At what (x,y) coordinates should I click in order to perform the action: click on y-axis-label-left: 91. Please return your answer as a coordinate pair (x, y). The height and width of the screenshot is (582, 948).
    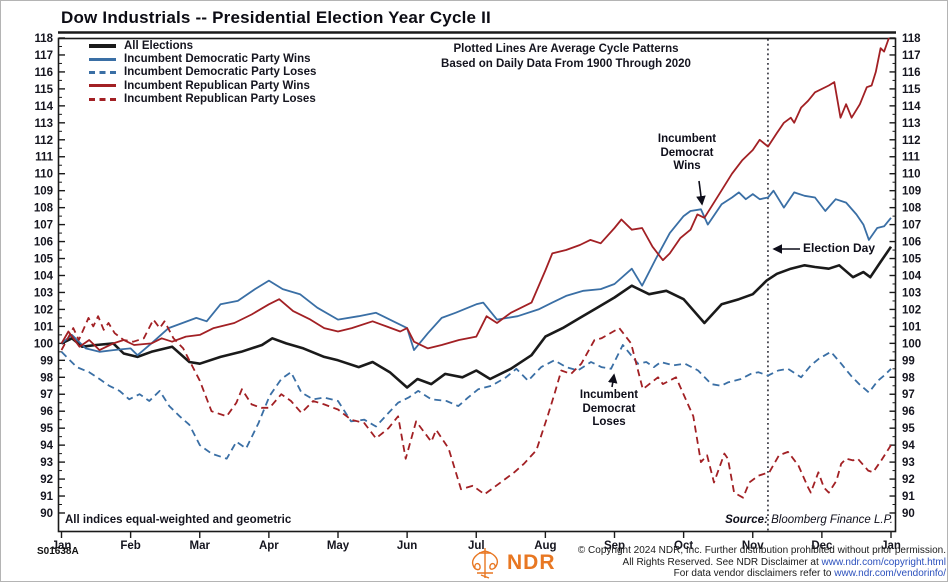
    Looking at the image, I should click on (46, 497).